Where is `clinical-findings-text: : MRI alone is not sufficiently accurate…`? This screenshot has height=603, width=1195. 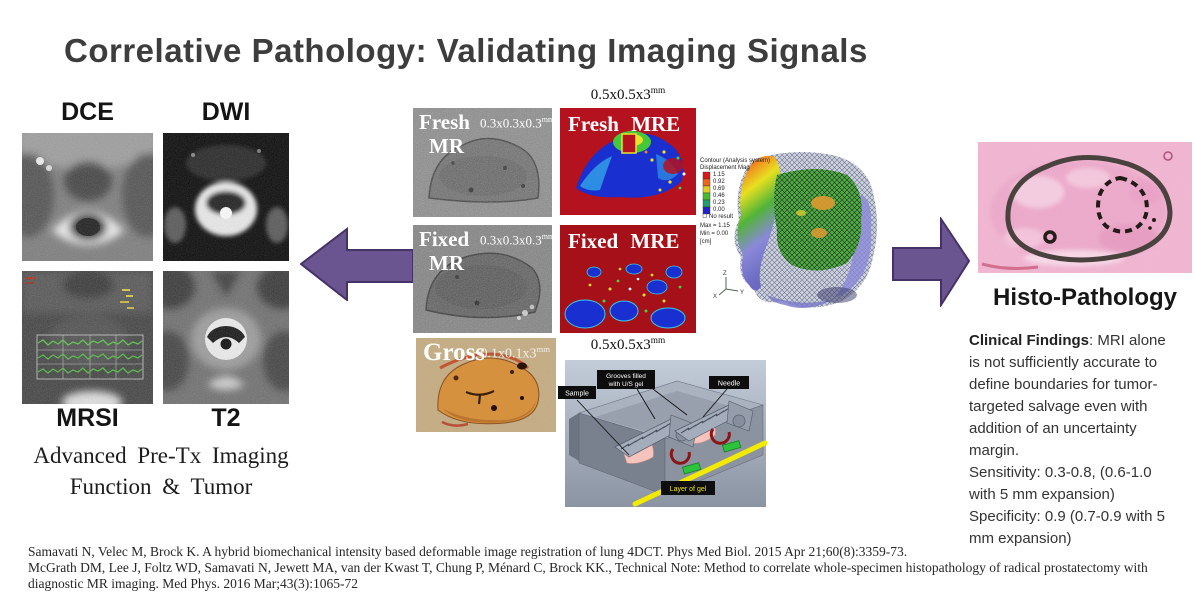
clinical-findings-text: : MRI alone is not sufficiently accurate… is located at coordinates (1067, 395).